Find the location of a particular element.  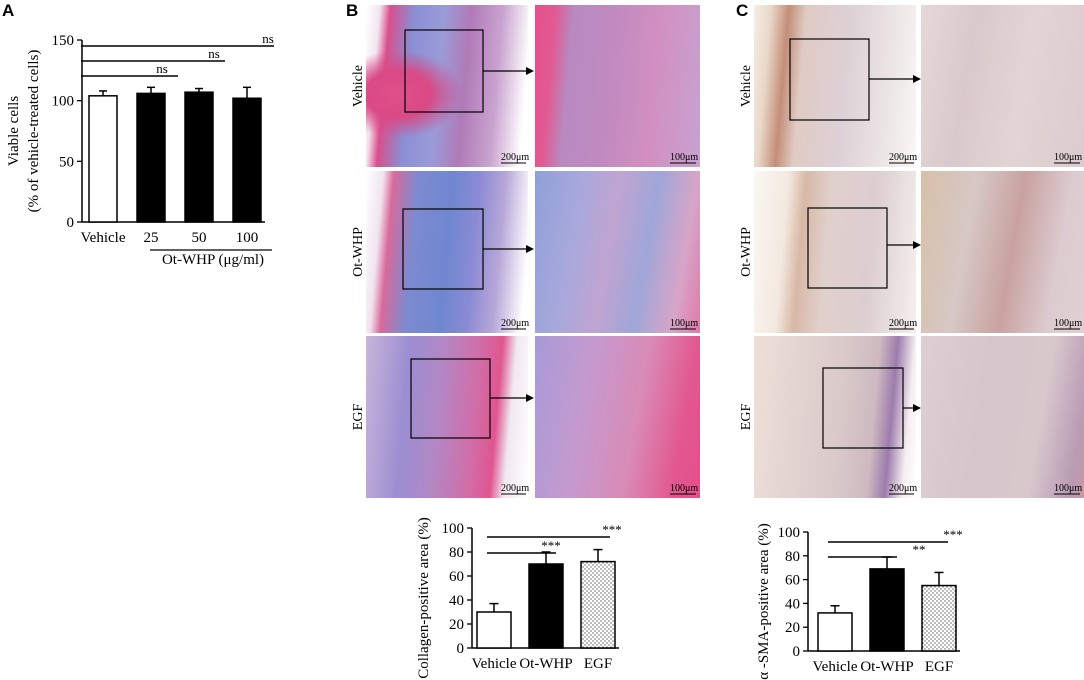

micrograph-b-vehicle-low is located at coordinates (447, 86).